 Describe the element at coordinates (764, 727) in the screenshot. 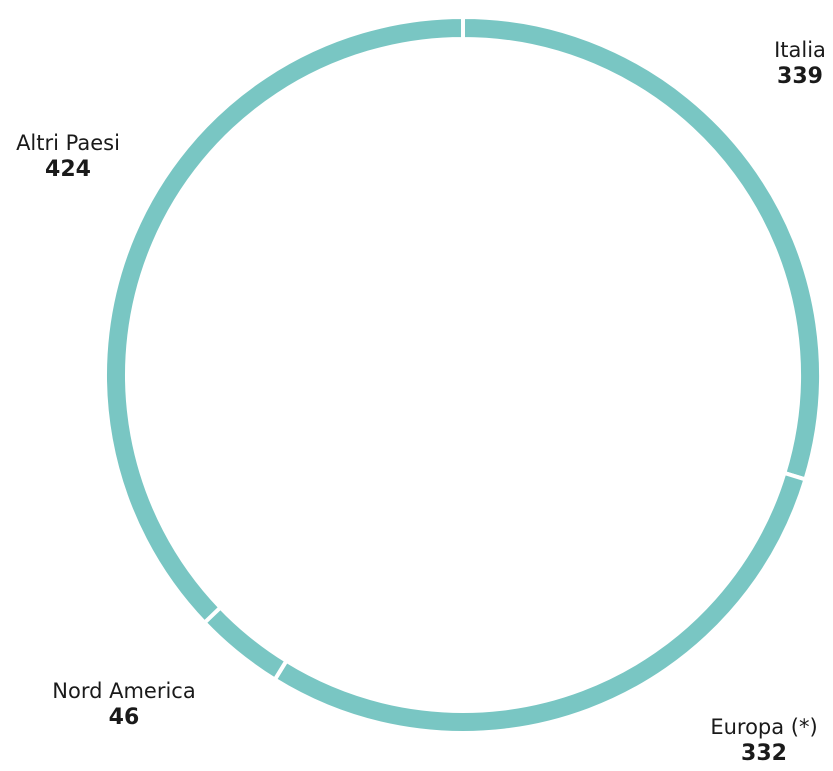

I see `slice-label-europa-name: Europa (*)` at that location.